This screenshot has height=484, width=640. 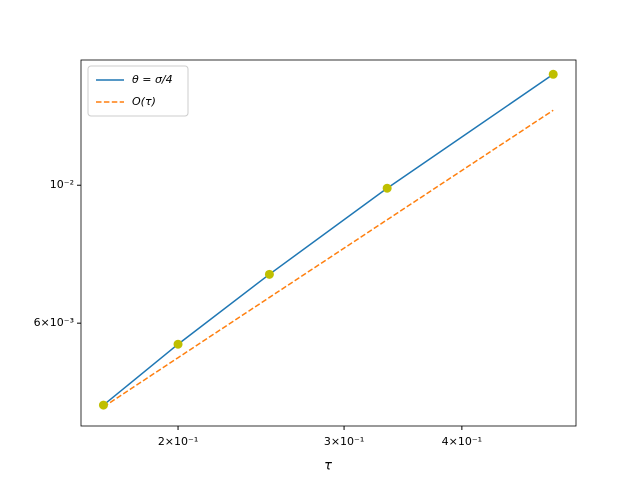 What do you see at coordinates (178, 441) in the screenshot?
I see `x-tick-label: 2×10⁻¹` at bounding box center [178, 441].